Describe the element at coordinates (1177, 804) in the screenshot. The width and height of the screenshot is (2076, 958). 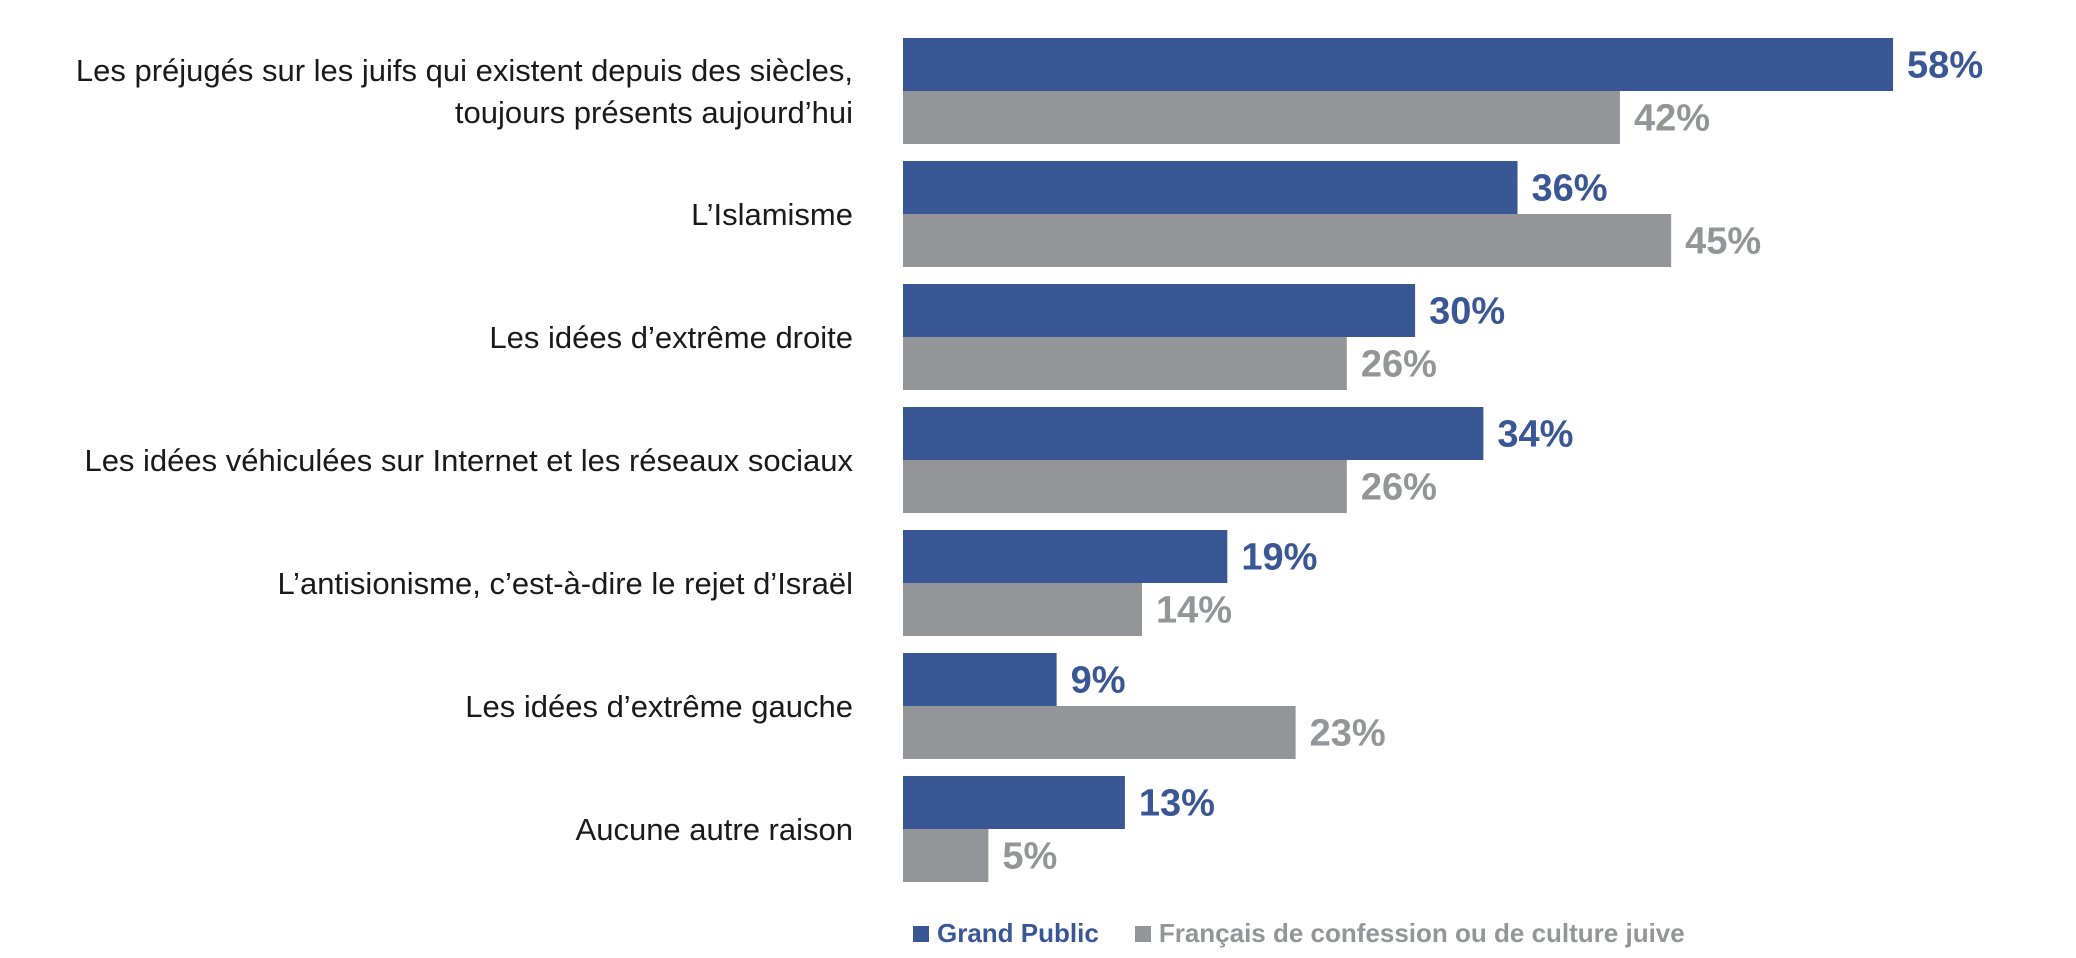
I see `value-label-grand-public: 13%` at that location.